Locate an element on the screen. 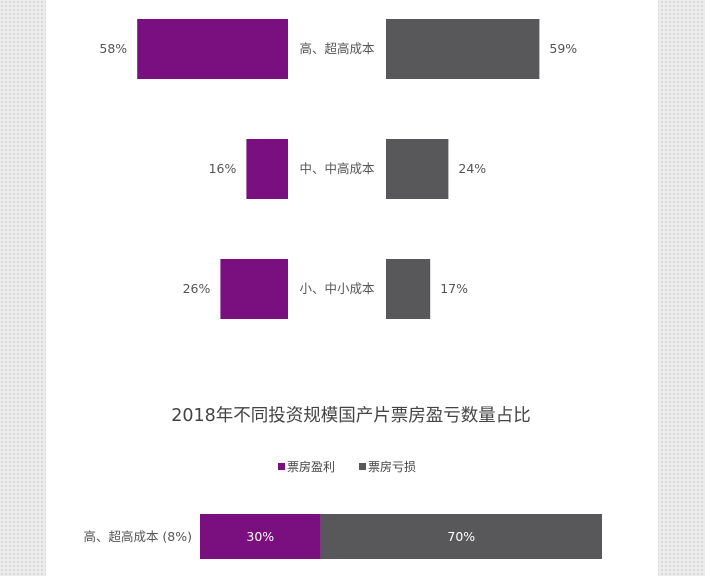 The image size is (705, 576). category-label: 高、超高成本 is located at coordinates (337, 48).